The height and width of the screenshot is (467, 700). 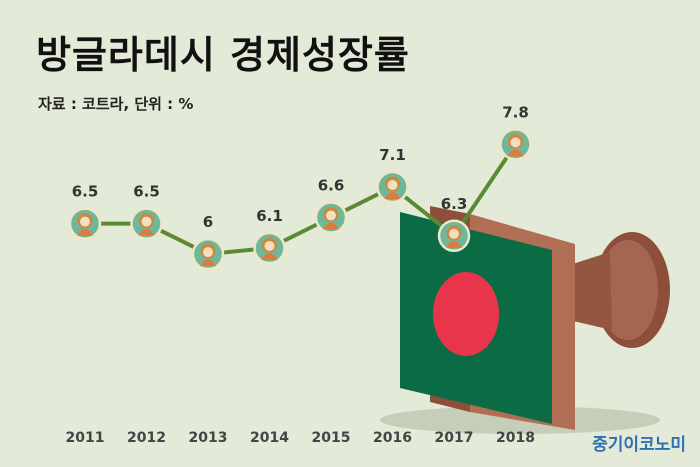 I want to click on data-label-2018: 7.8, so click(x=515, y=112).